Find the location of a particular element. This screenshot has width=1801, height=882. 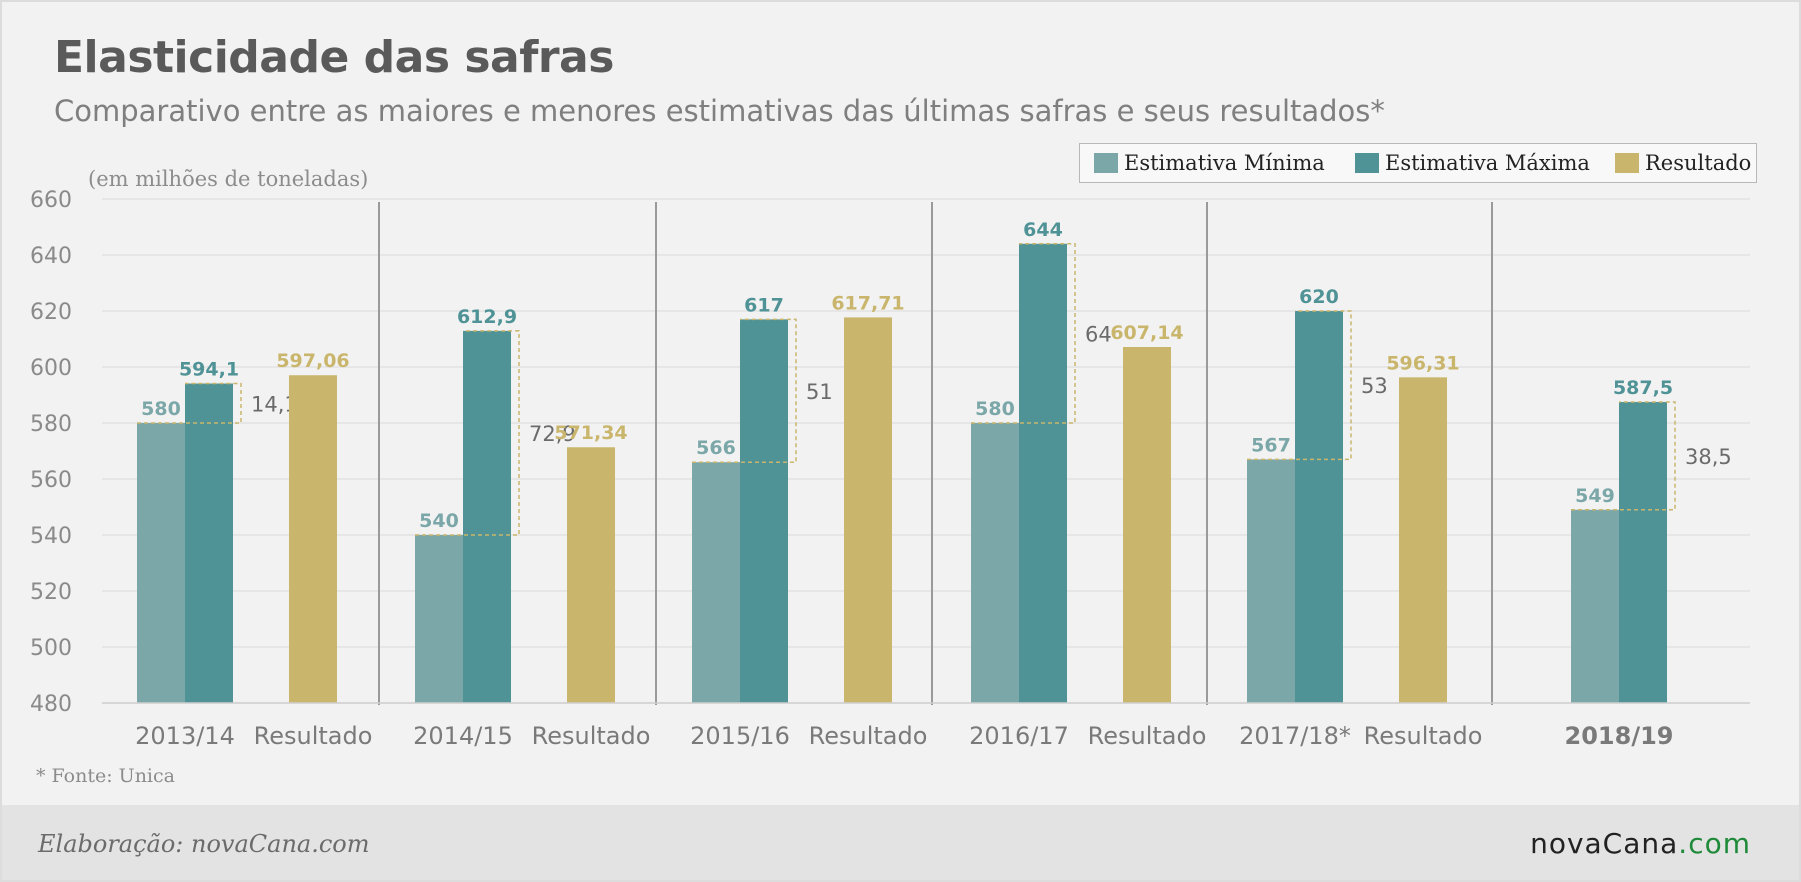

min-value-label: 540 is located at coordinates (439, 521).